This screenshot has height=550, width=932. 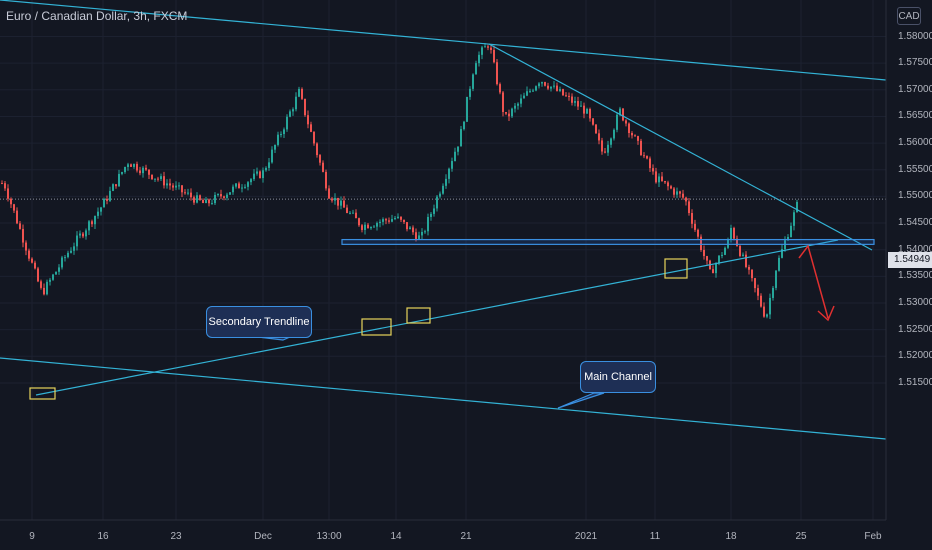 I want to click on main-channel-callout: Main Channel, so click(x=618, y=377).